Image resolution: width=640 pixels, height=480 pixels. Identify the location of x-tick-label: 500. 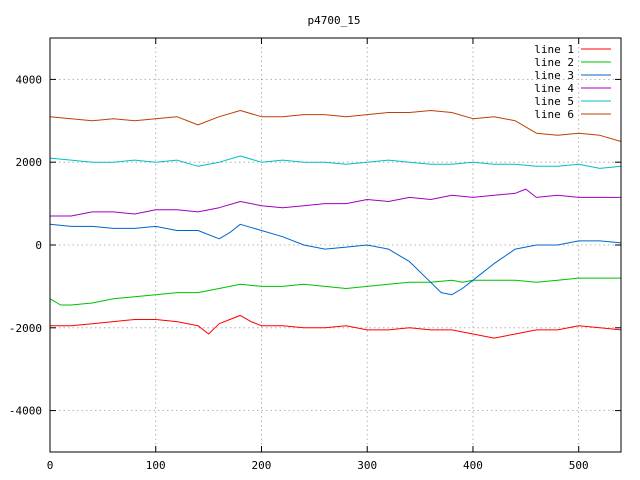
(579, 465).